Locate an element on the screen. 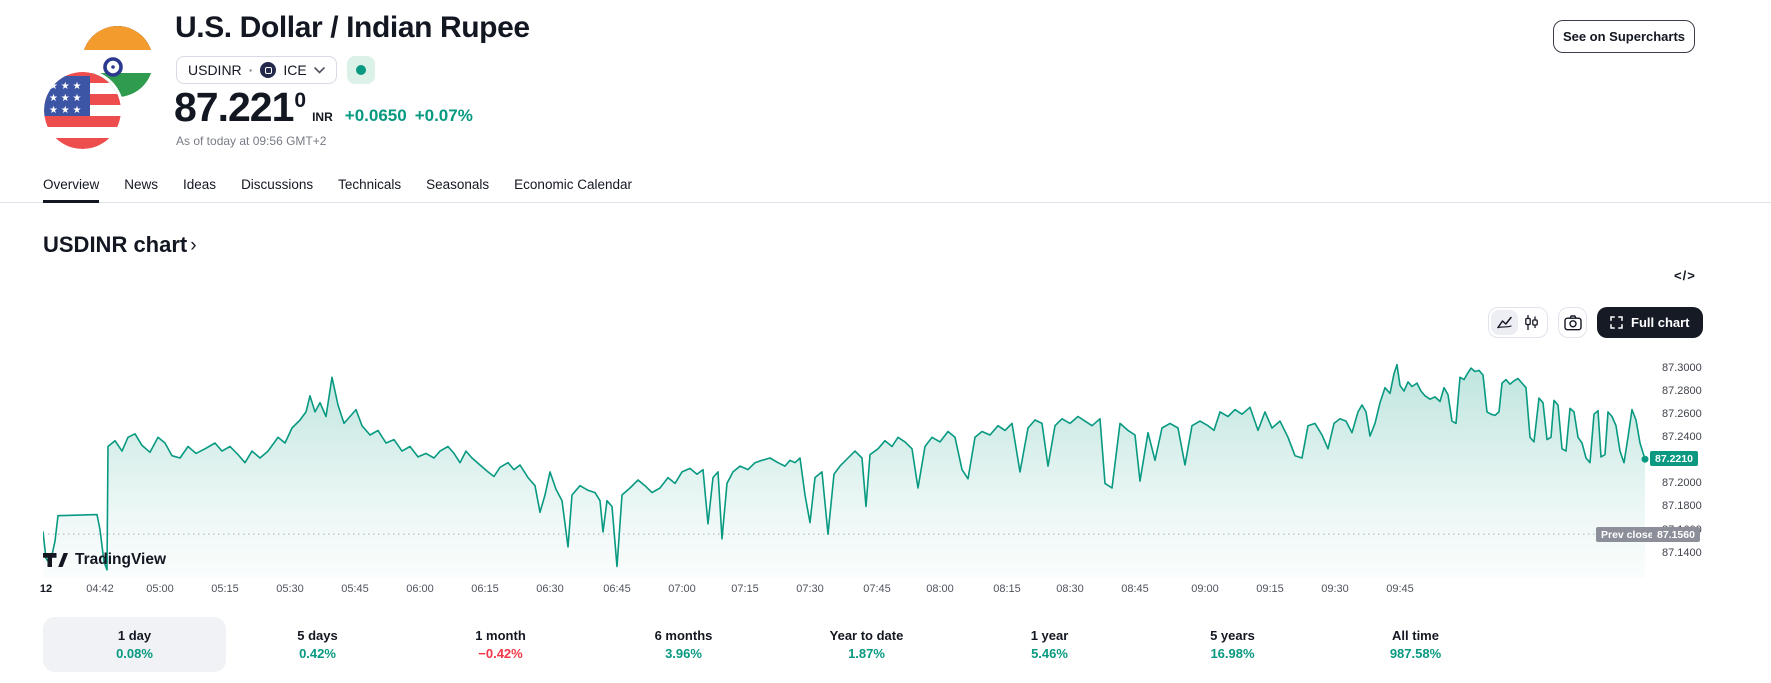 The image size is (1771, 683). last-price: 87.221 is located at coordinates (234, 107).